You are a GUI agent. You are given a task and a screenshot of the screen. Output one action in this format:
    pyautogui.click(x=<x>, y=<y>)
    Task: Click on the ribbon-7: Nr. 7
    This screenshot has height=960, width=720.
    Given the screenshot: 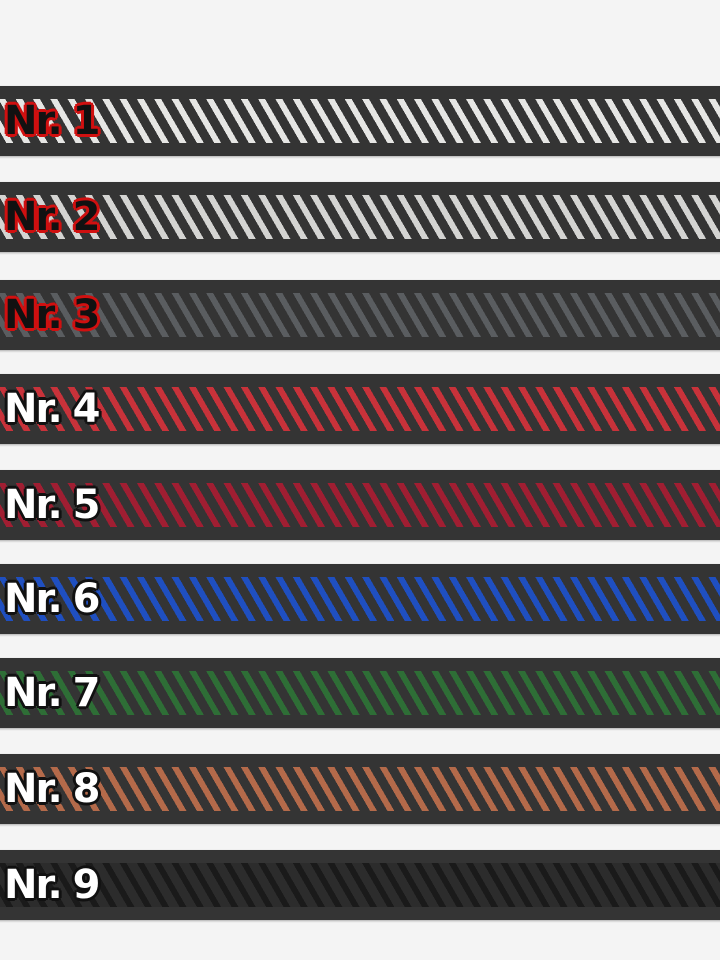 What is the action you would take?
    pyautogui.click(x=360, y=693)
    